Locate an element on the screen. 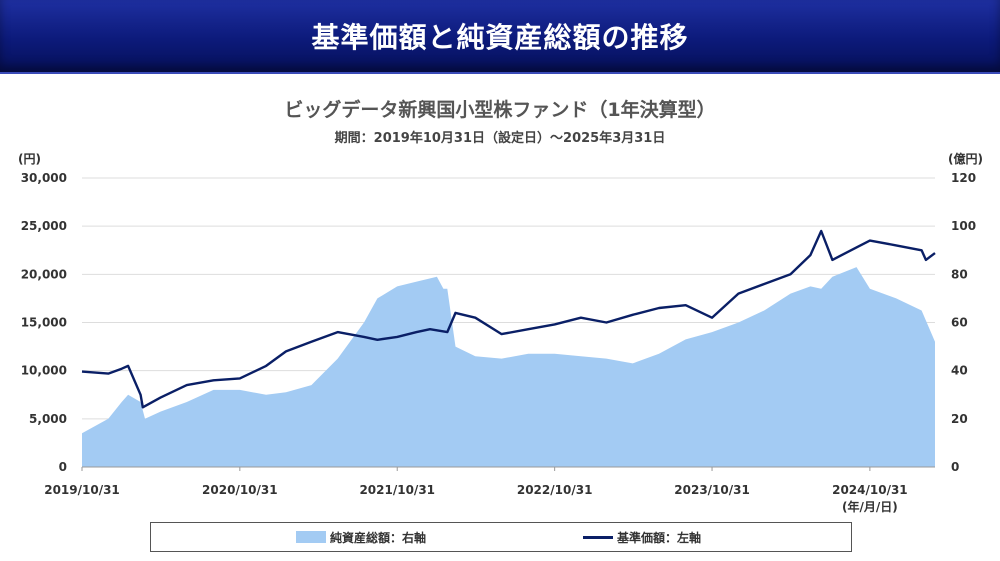  header-banner: 基準価額と純資産総額の推移 is located at coordinates (500, 37).